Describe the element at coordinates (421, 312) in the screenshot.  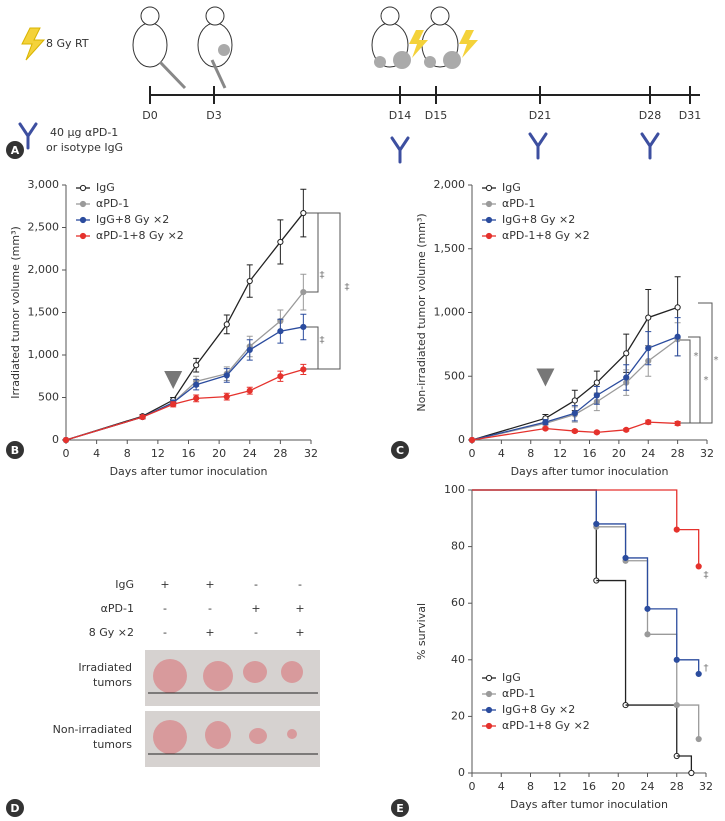
I see `y-axis-label: Non-irradiated tumor volume (mm³)` at that location.